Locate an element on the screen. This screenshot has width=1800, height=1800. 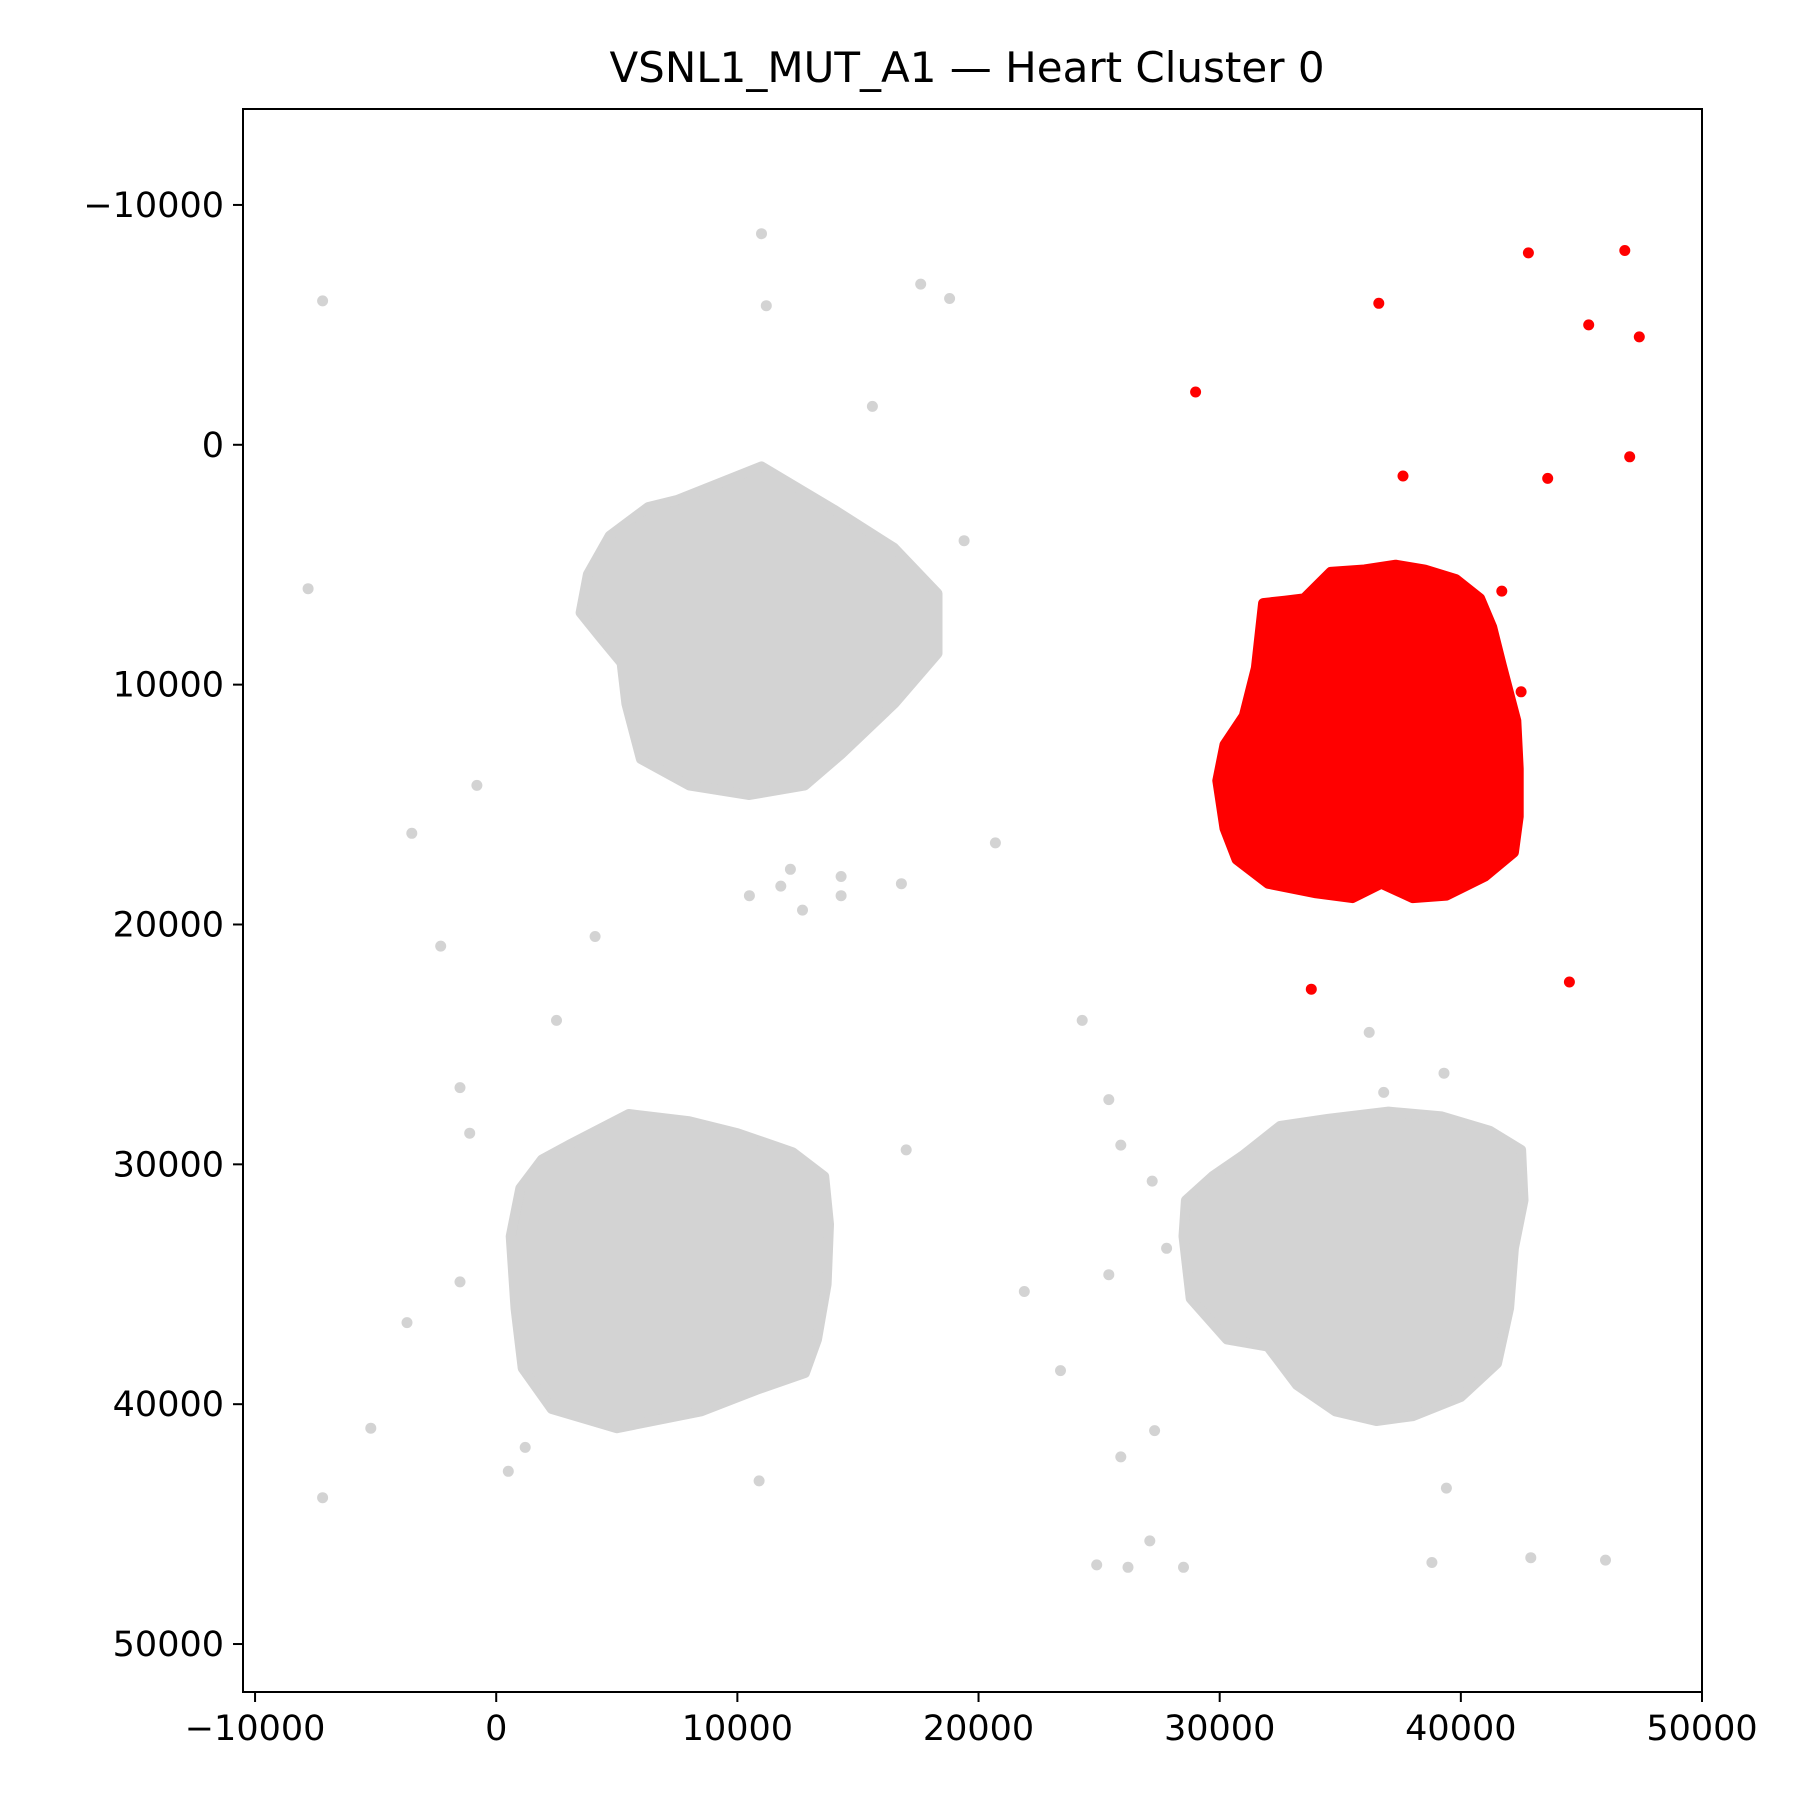
y-axis: −10000 0 10000 20000 30000 40000 50000 is located at coordinates (163, 925).